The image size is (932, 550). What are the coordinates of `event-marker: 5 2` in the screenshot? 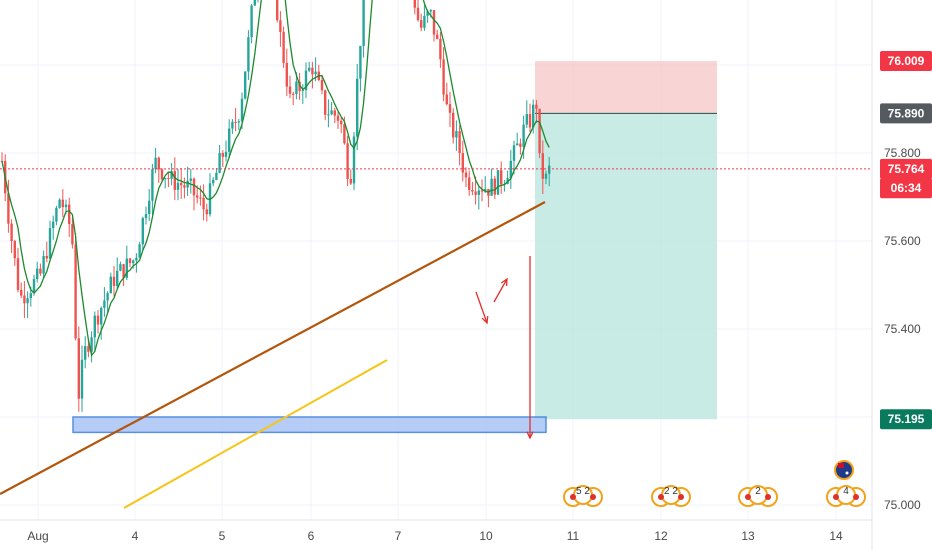 It's located at (583, 496).